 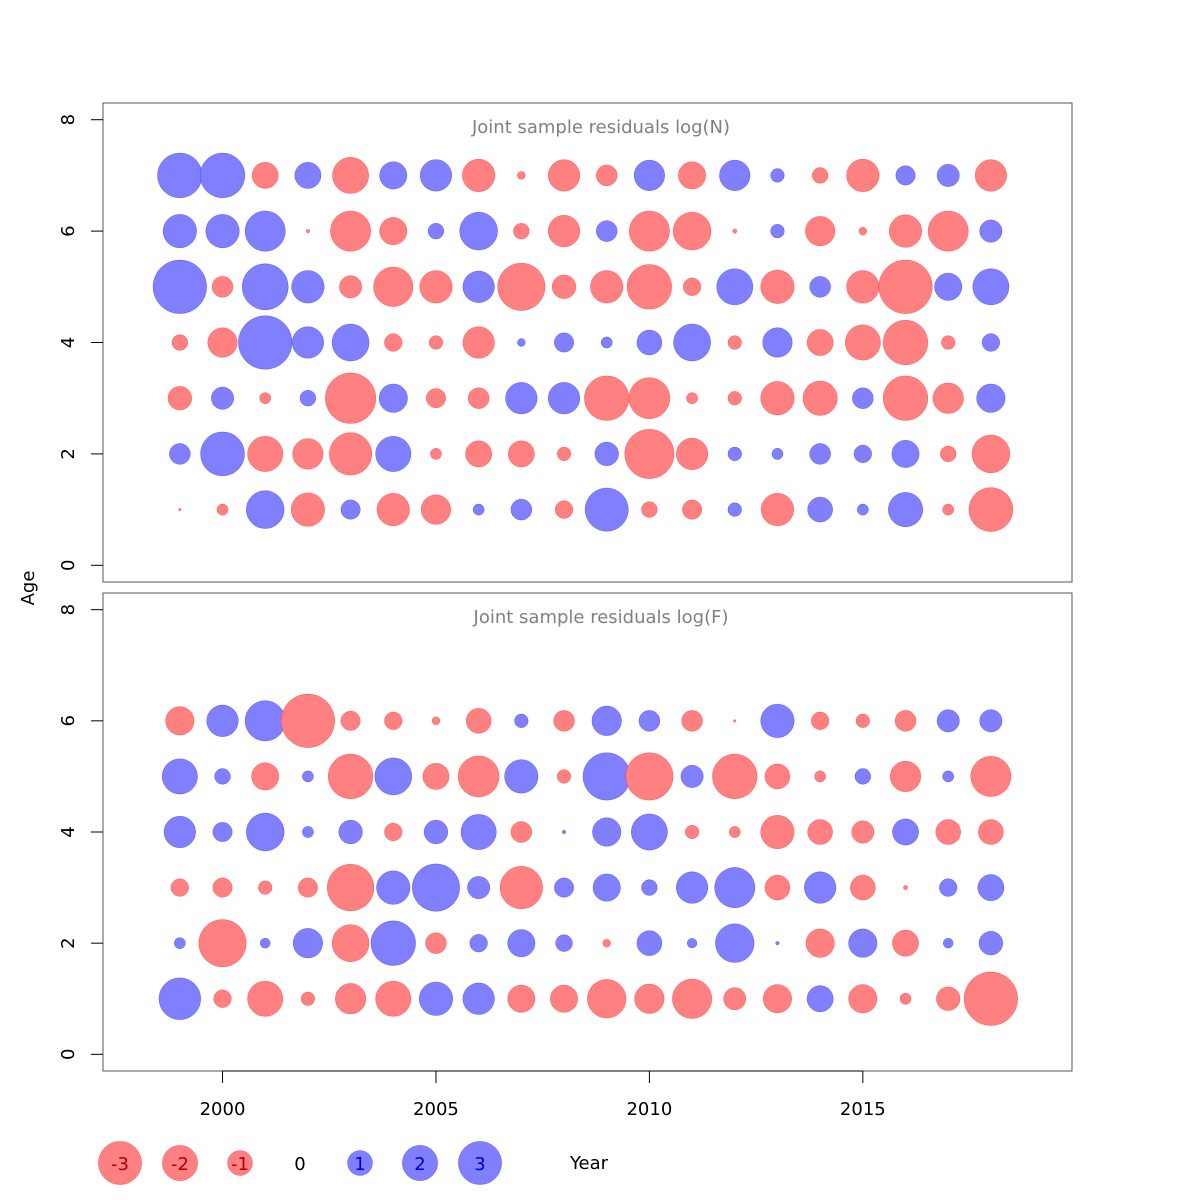 I want to click on legend: -3 -2 -1 0 1 2 3, so click(x=300, y=1163).